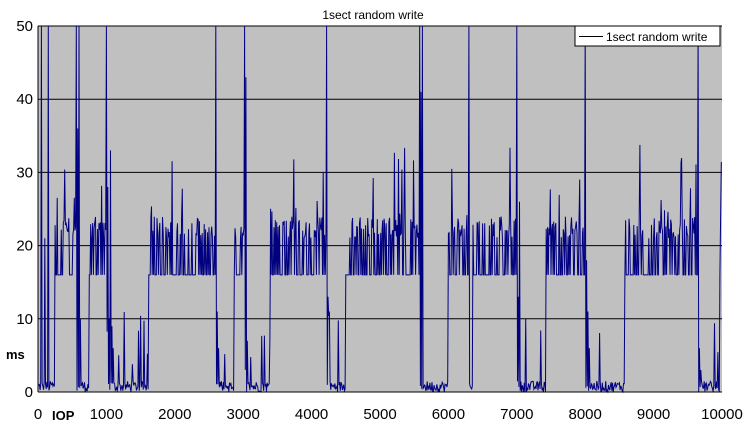 The width and height of the screenshot is (745, 426). What do you see at coordinates (373, 15) in the screenshot?
I see `chart-title: 1sect random write` at bounding box center [373, 15].